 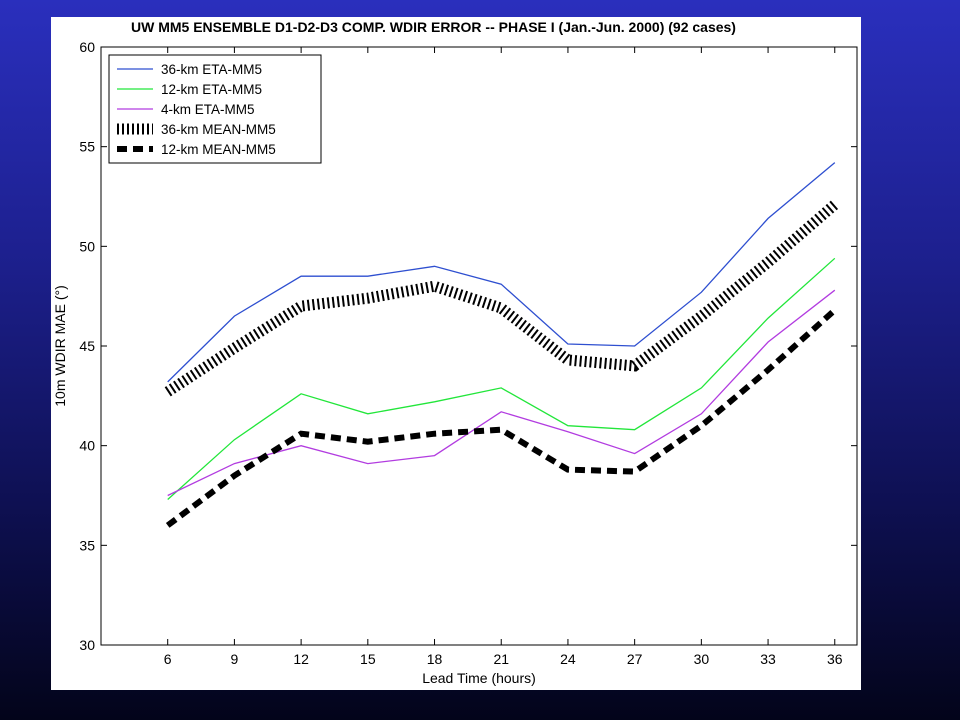 I want to click on legend-label: 36-km MEAN-MM5, so click(x=218, y=129).